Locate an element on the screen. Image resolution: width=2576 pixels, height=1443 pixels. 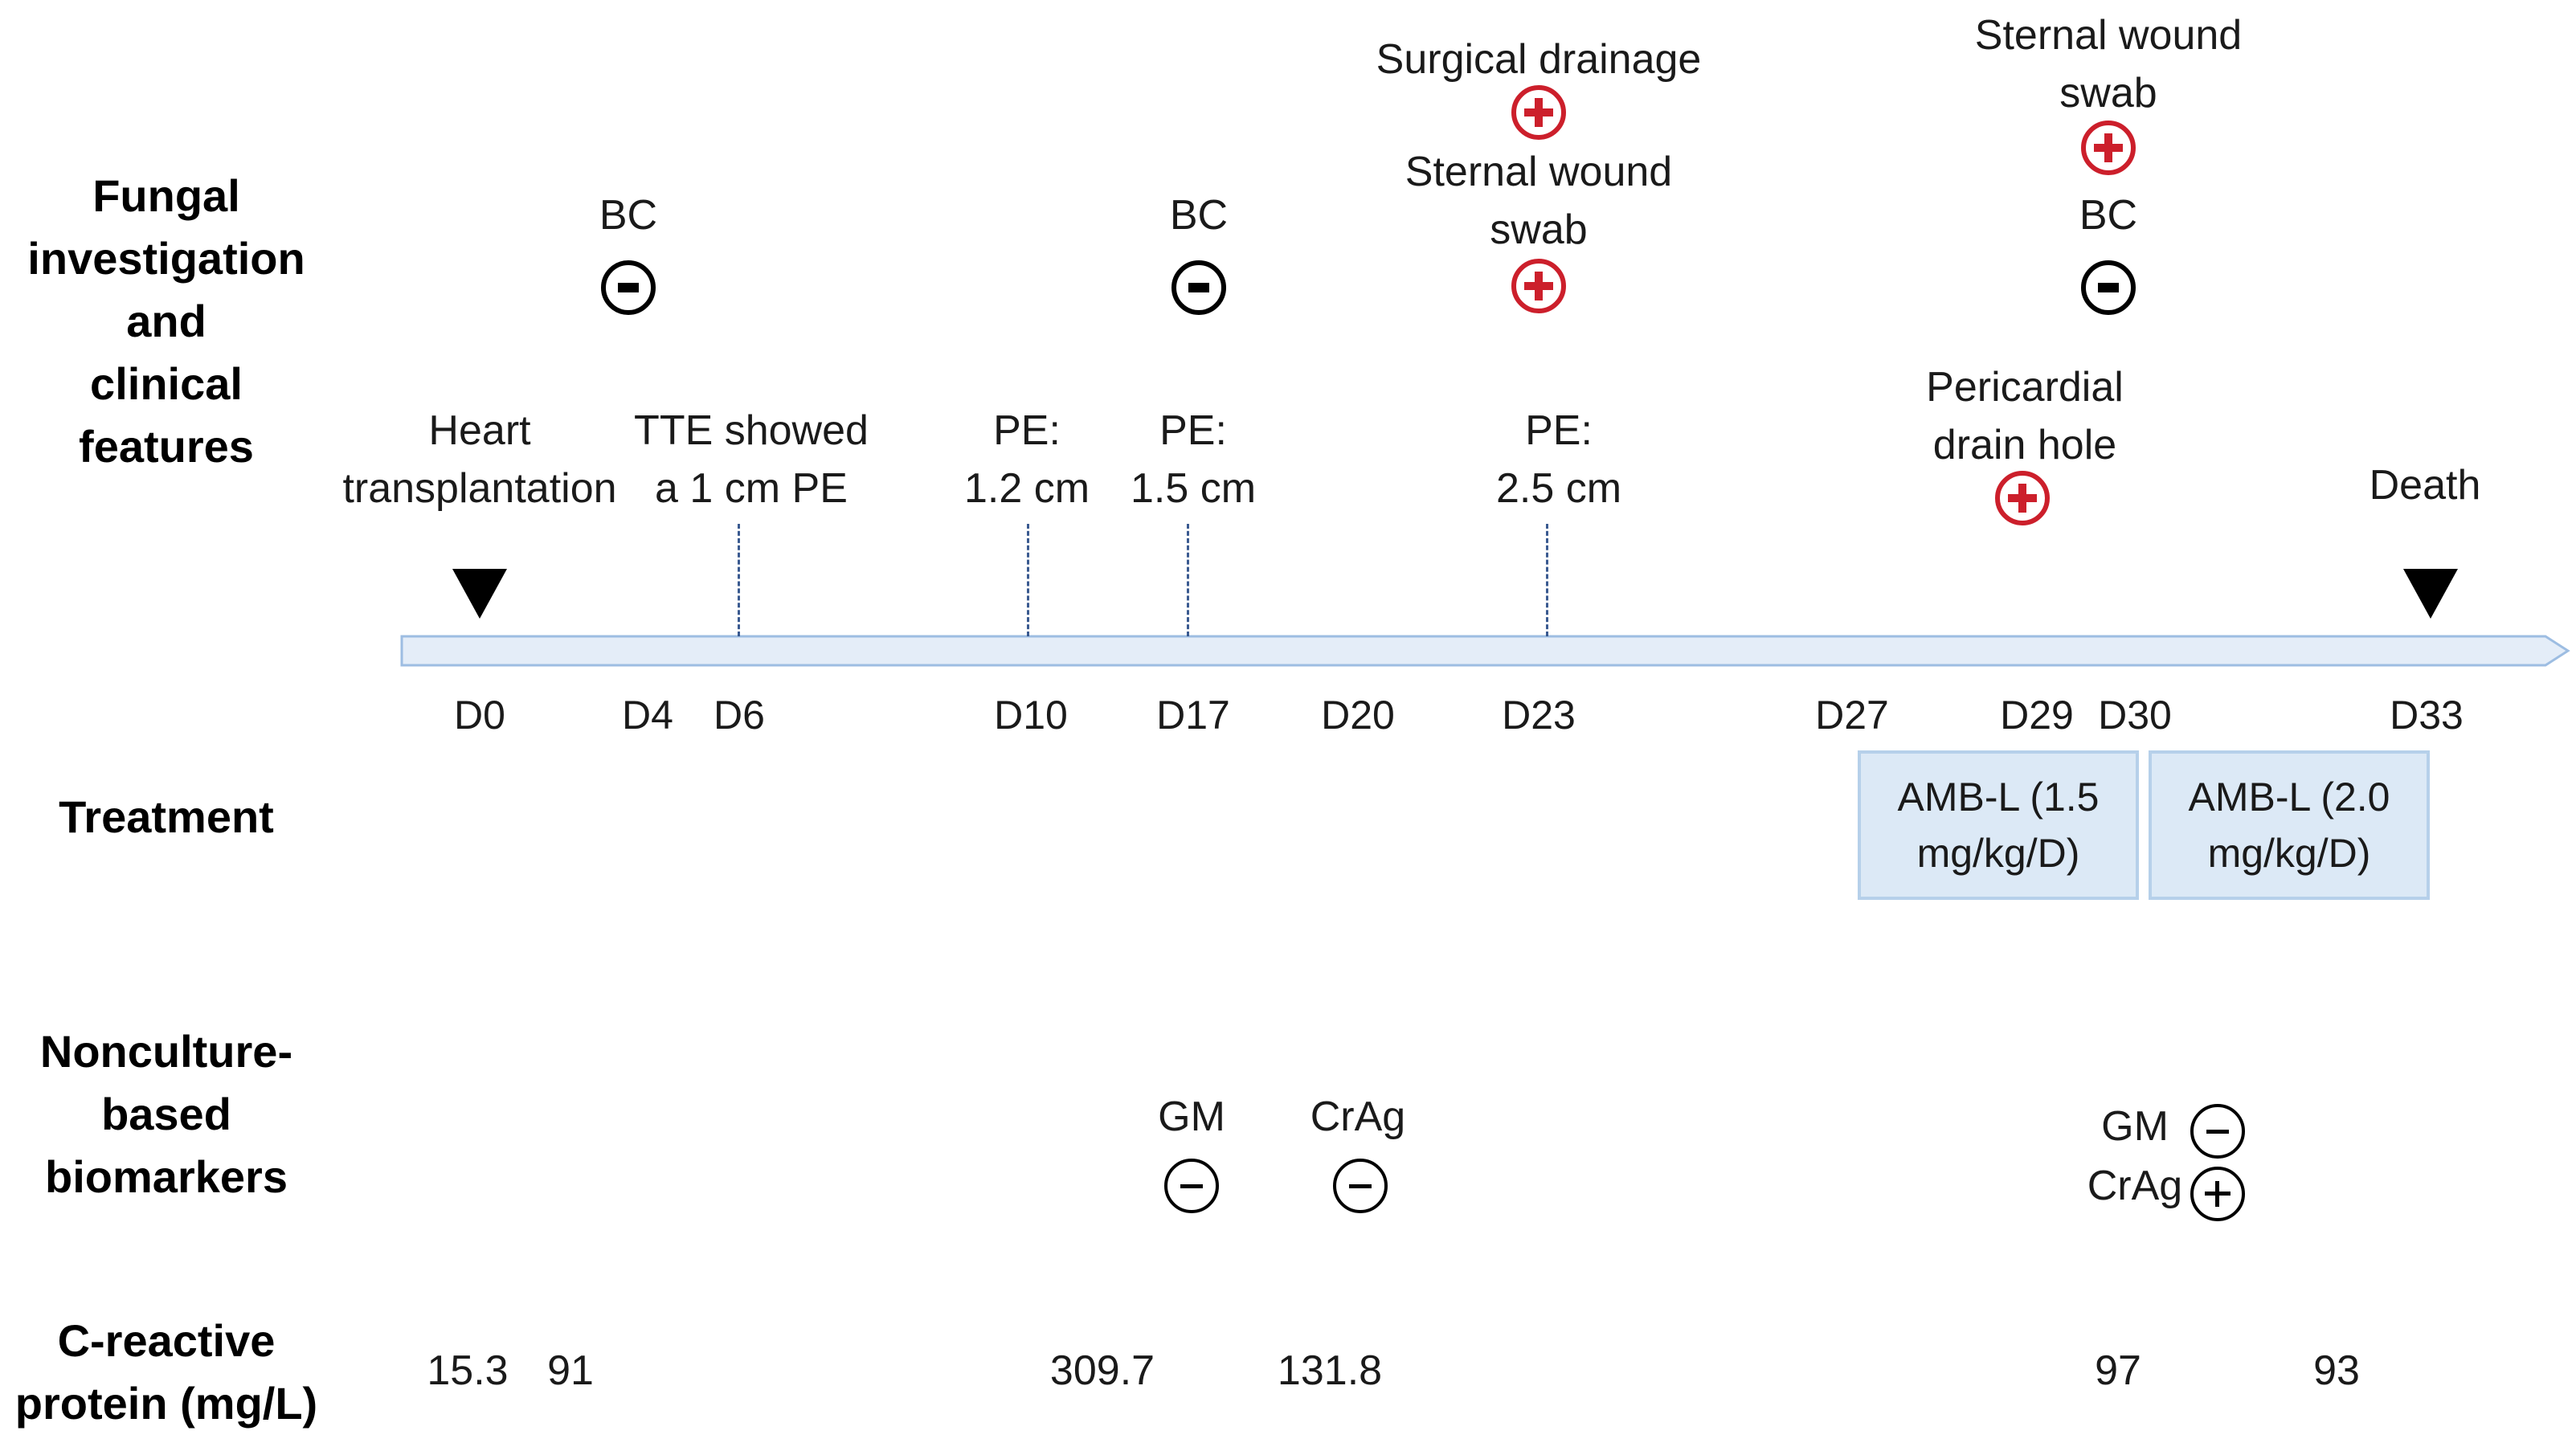
test-bc-d4: BC is located at coordinates (628, 216).